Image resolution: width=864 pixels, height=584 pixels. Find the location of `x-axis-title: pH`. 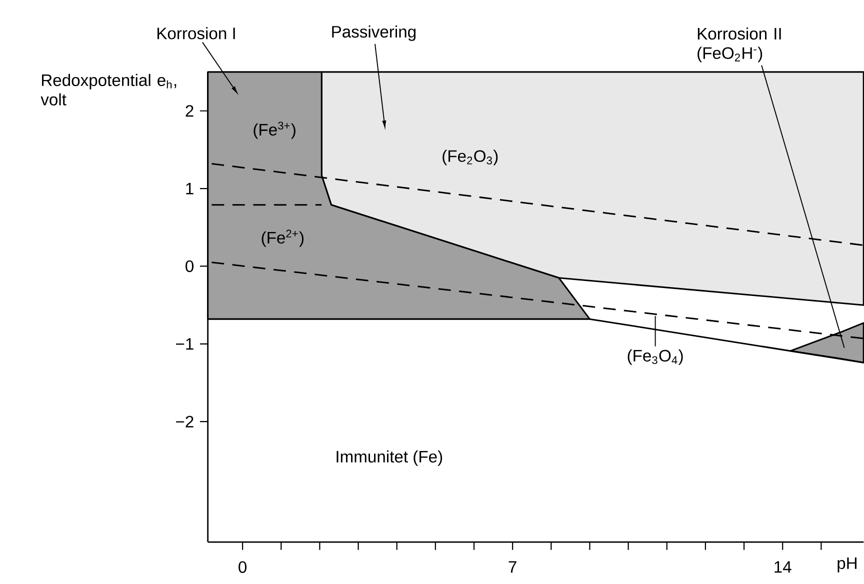

x-axis-title: pH is located at coordinates (847, 565).